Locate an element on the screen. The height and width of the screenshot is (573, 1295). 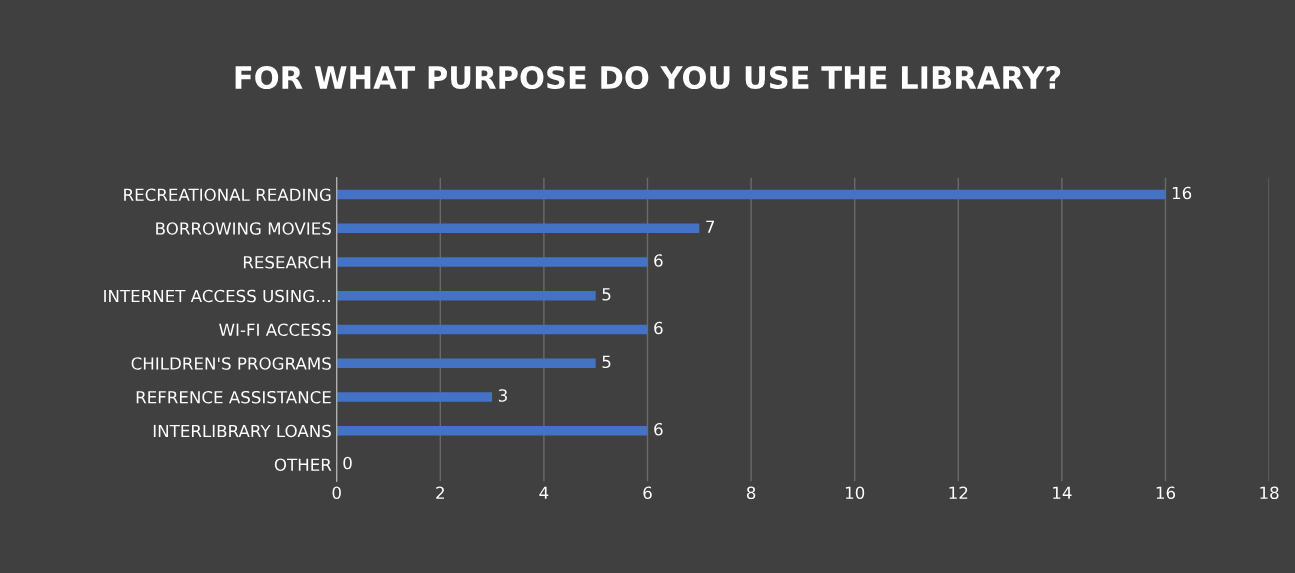
x-tick-label: 10 is located at coordinates (855, 493).